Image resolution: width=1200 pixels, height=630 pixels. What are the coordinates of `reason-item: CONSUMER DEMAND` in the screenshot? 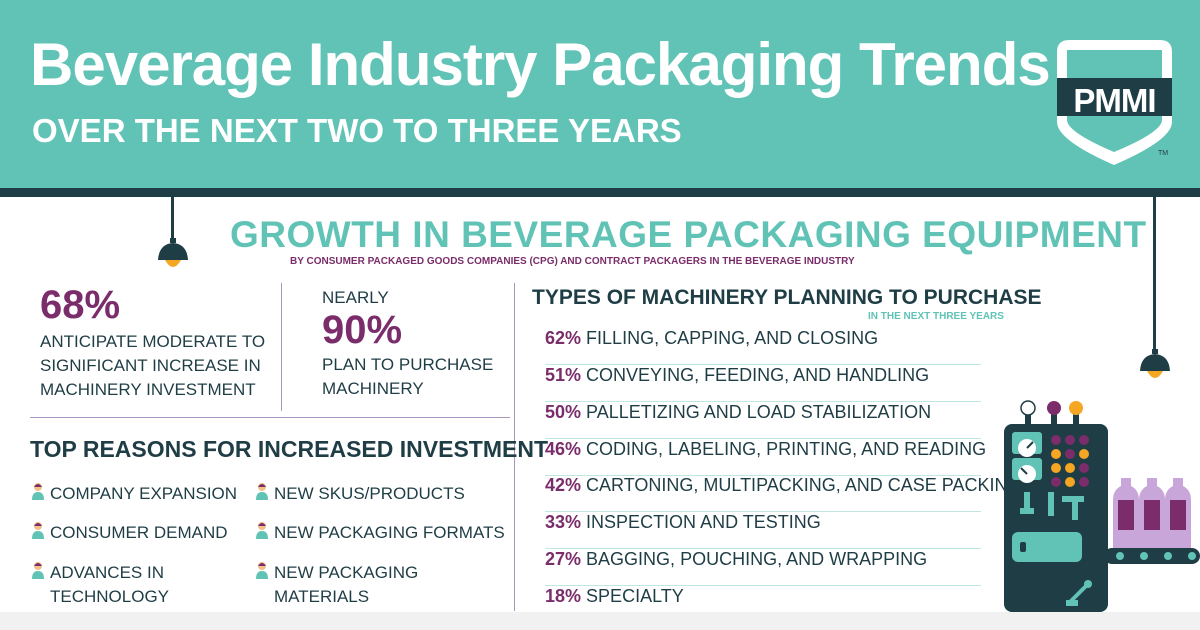 It's located at (139, 533).